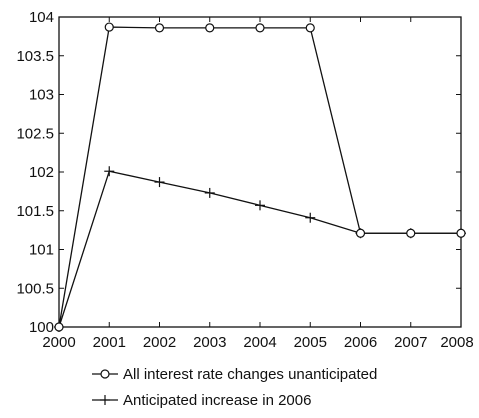 The image size is (479, 418). I want to click on y-tick-label: 102, so click(41, 172).